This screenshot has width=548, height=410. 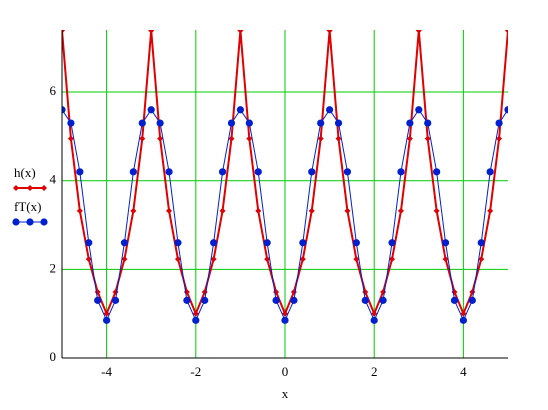 What do you see at coordinates (53, 267) in the screenshot?
I see `y-tick-label: 2` at bounding box center [53, 267].